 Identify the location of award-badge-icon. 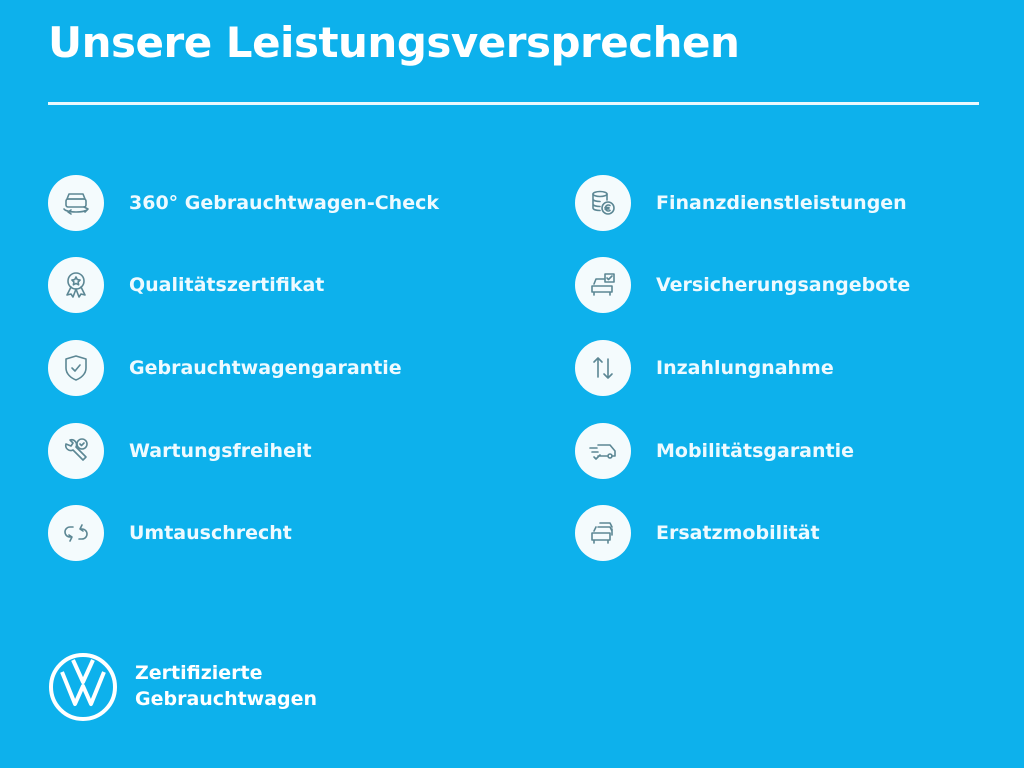
(76, 285).